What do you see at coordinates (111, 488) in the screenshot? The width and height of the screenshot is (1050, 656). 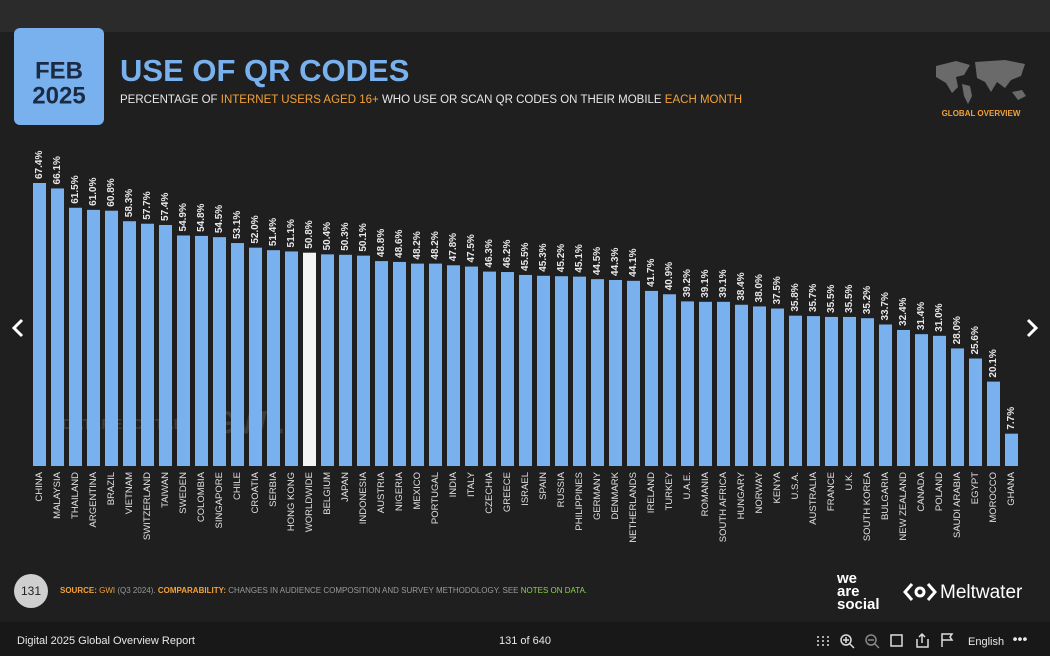 I see `category-label: BRAZIL` at bounding box center [111, 488].